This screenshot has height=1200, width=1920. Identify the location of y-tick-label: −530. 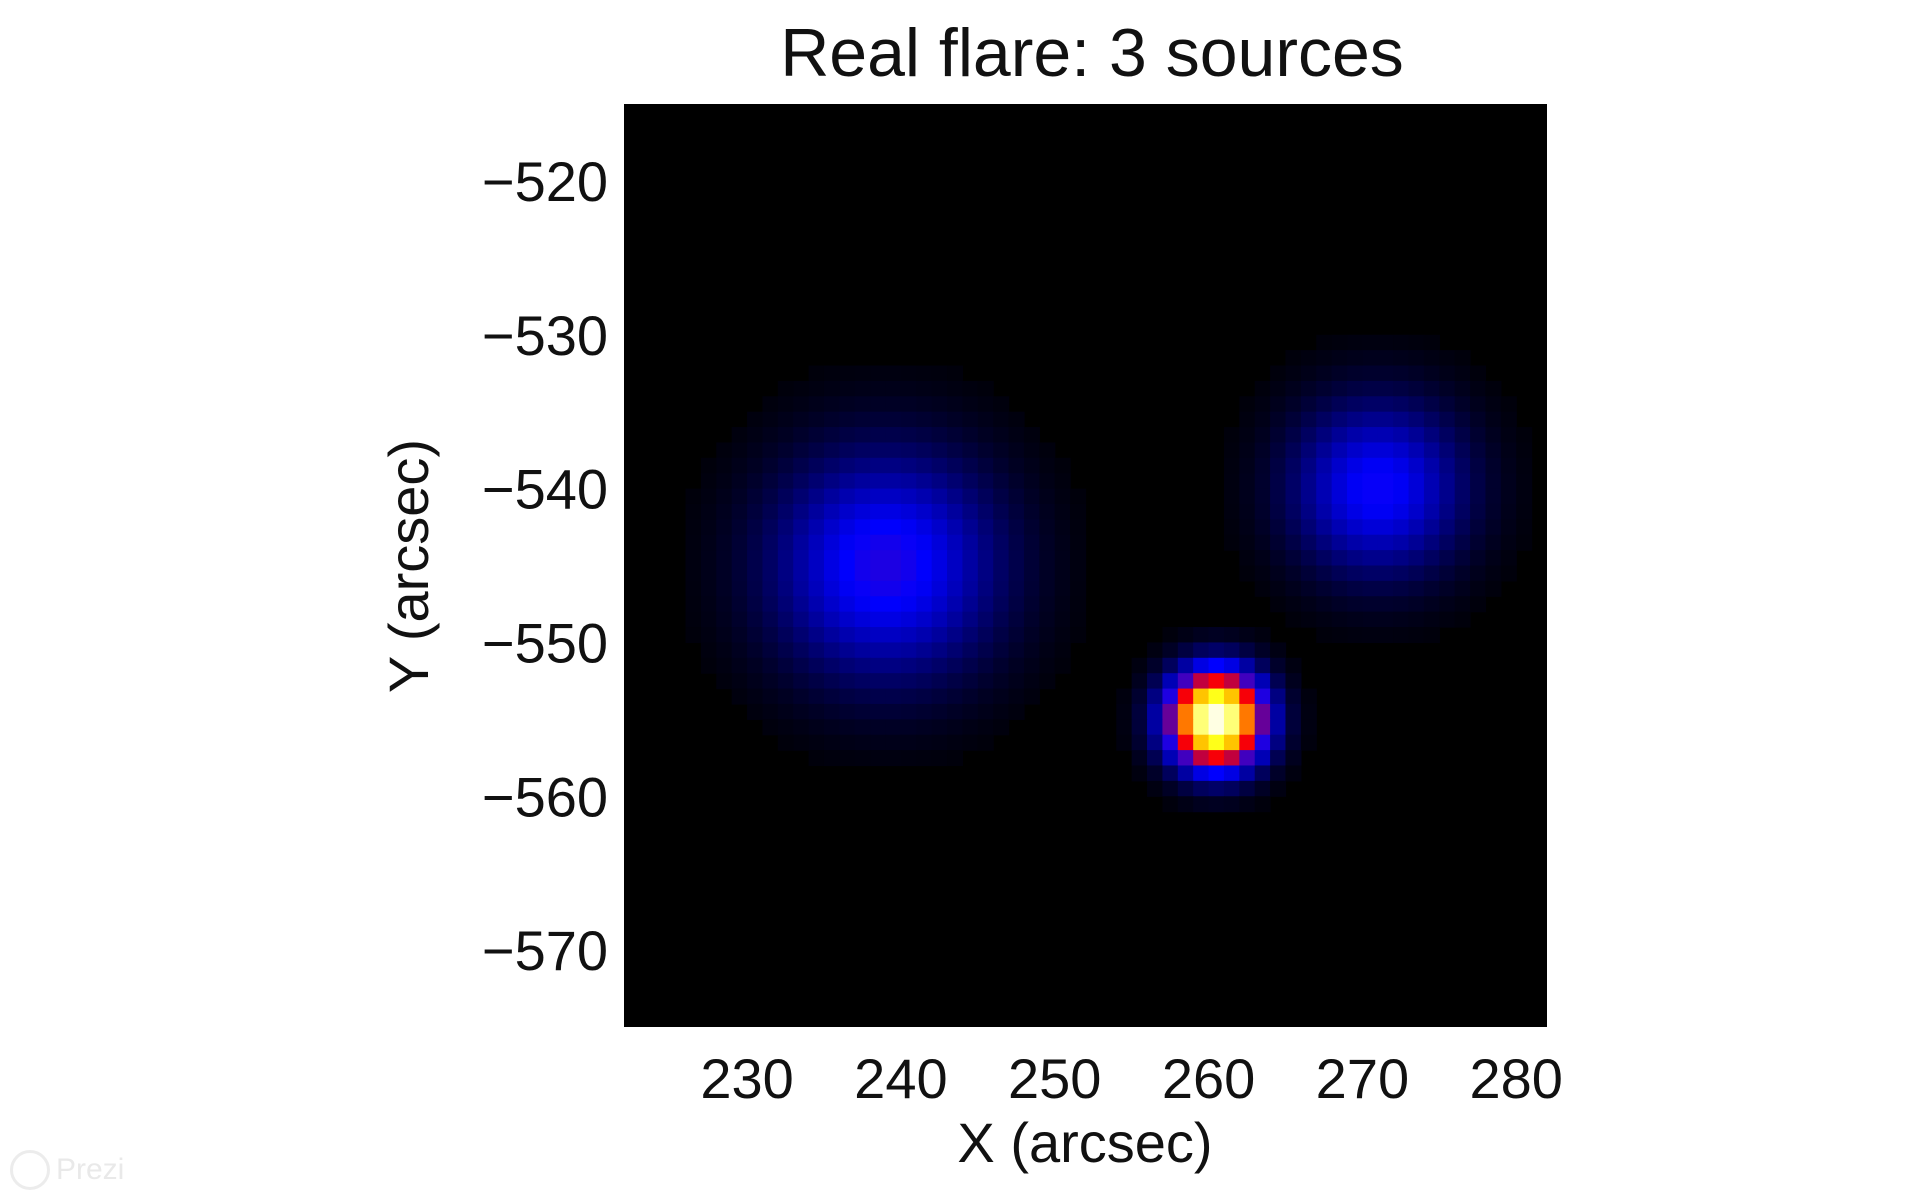
(545, 335).